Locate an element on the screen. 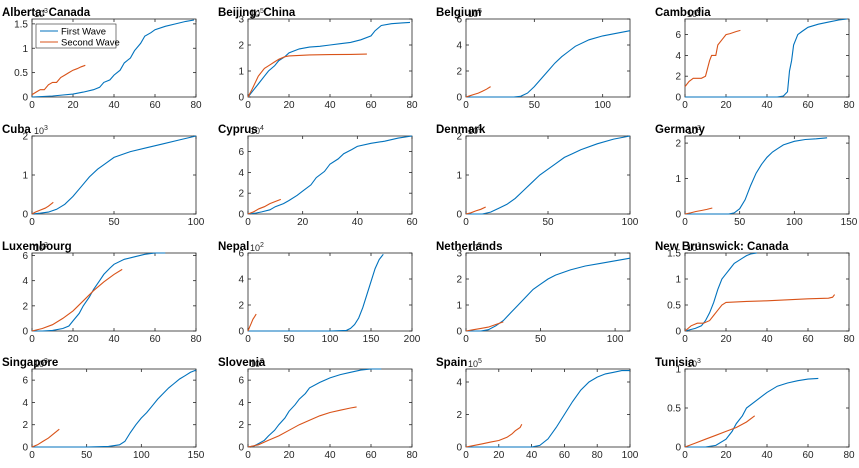 Image resolution: width=859 pixels, height=468 pixels. panel-title: Singapore is located at coordinates (30, 363).